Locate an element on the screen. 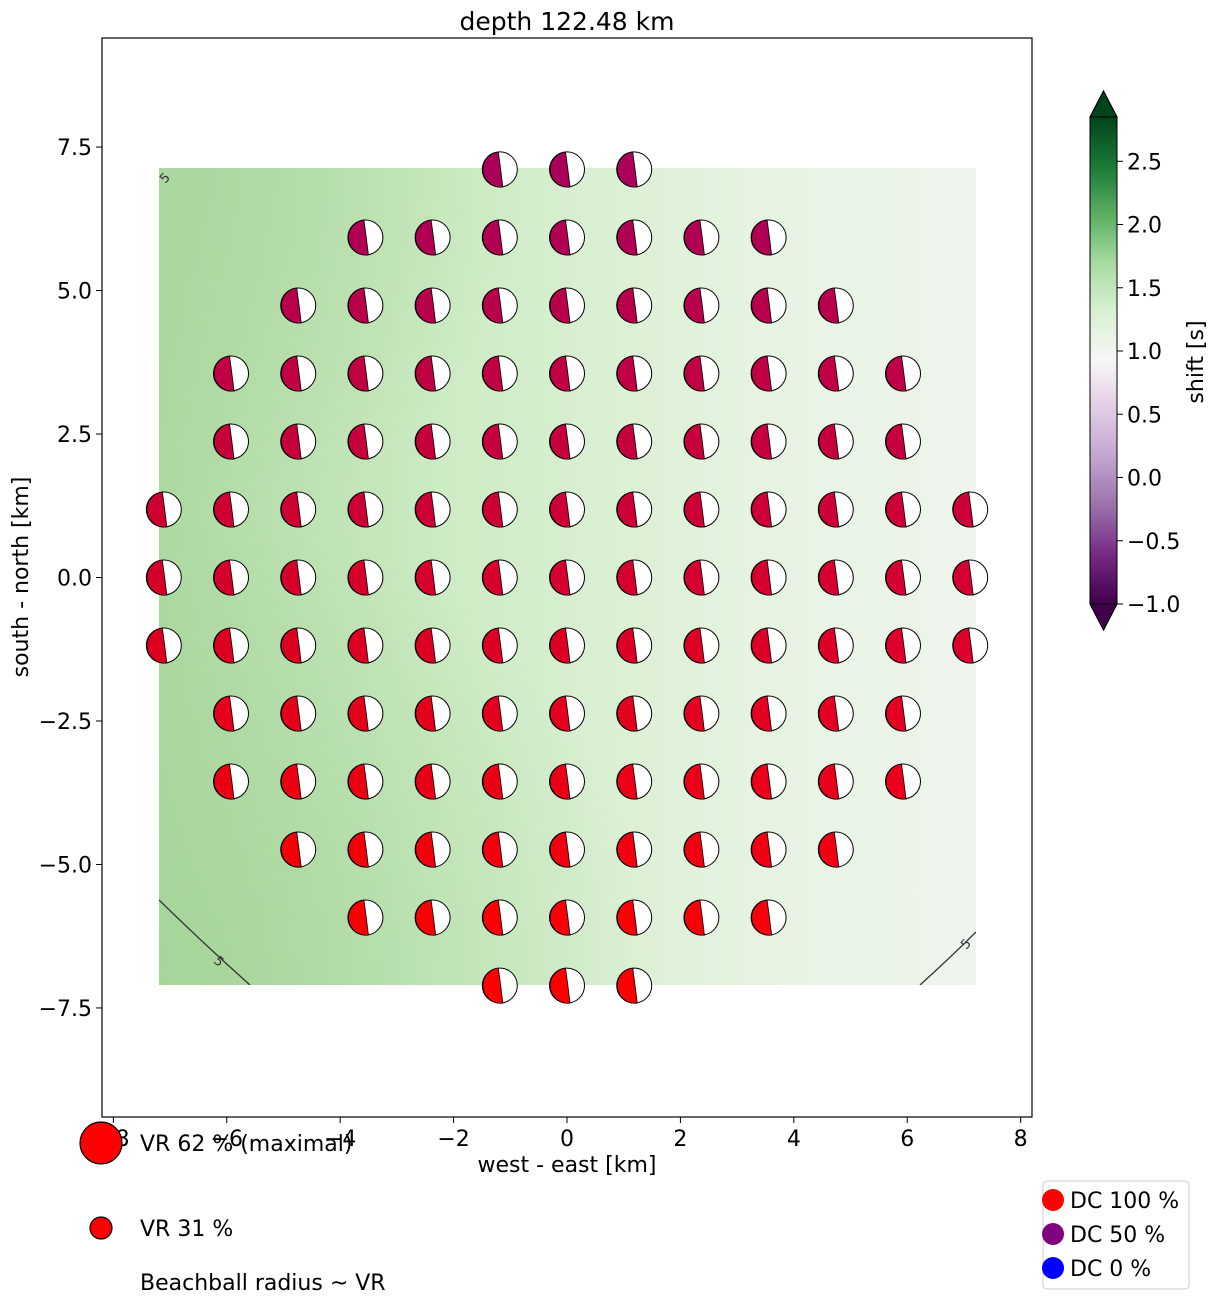  colorbar-tick-label: −1.0 is located at coordinates (1153, 605).